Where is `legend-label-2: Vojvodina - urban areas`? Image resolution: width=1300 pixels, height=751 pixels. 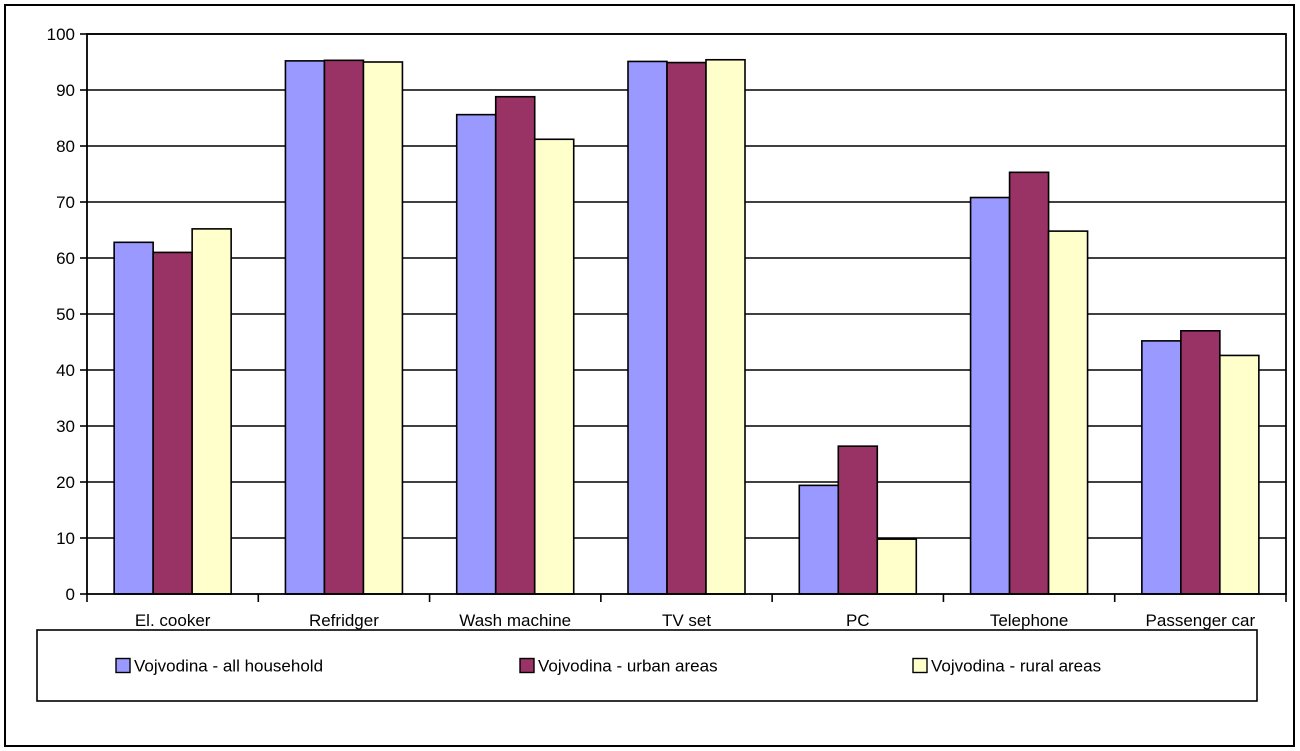 legend-label-2: Vojvodina - urban areas is located at coordinates (628, 666).